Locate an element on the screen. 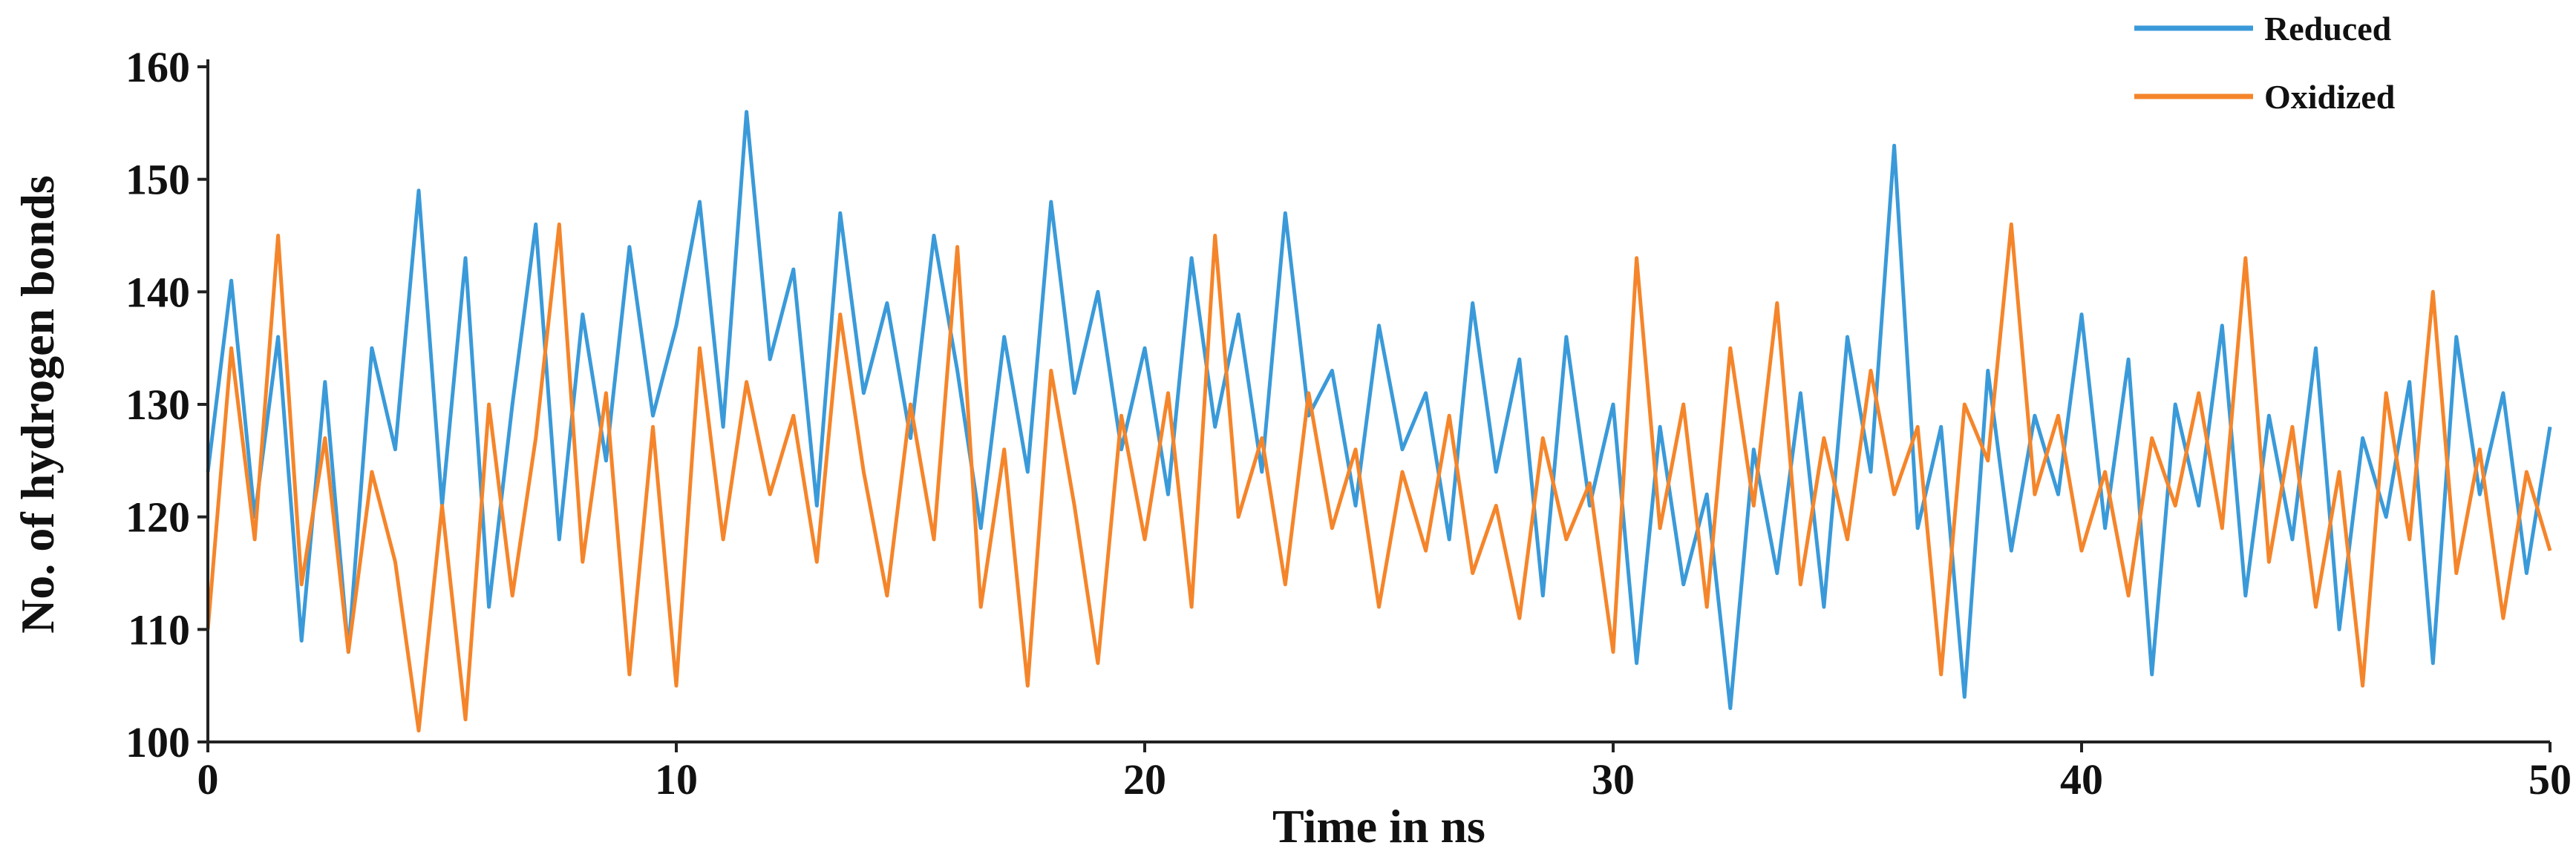  y-tick-label: 150 is located at coordinates (157, 180).